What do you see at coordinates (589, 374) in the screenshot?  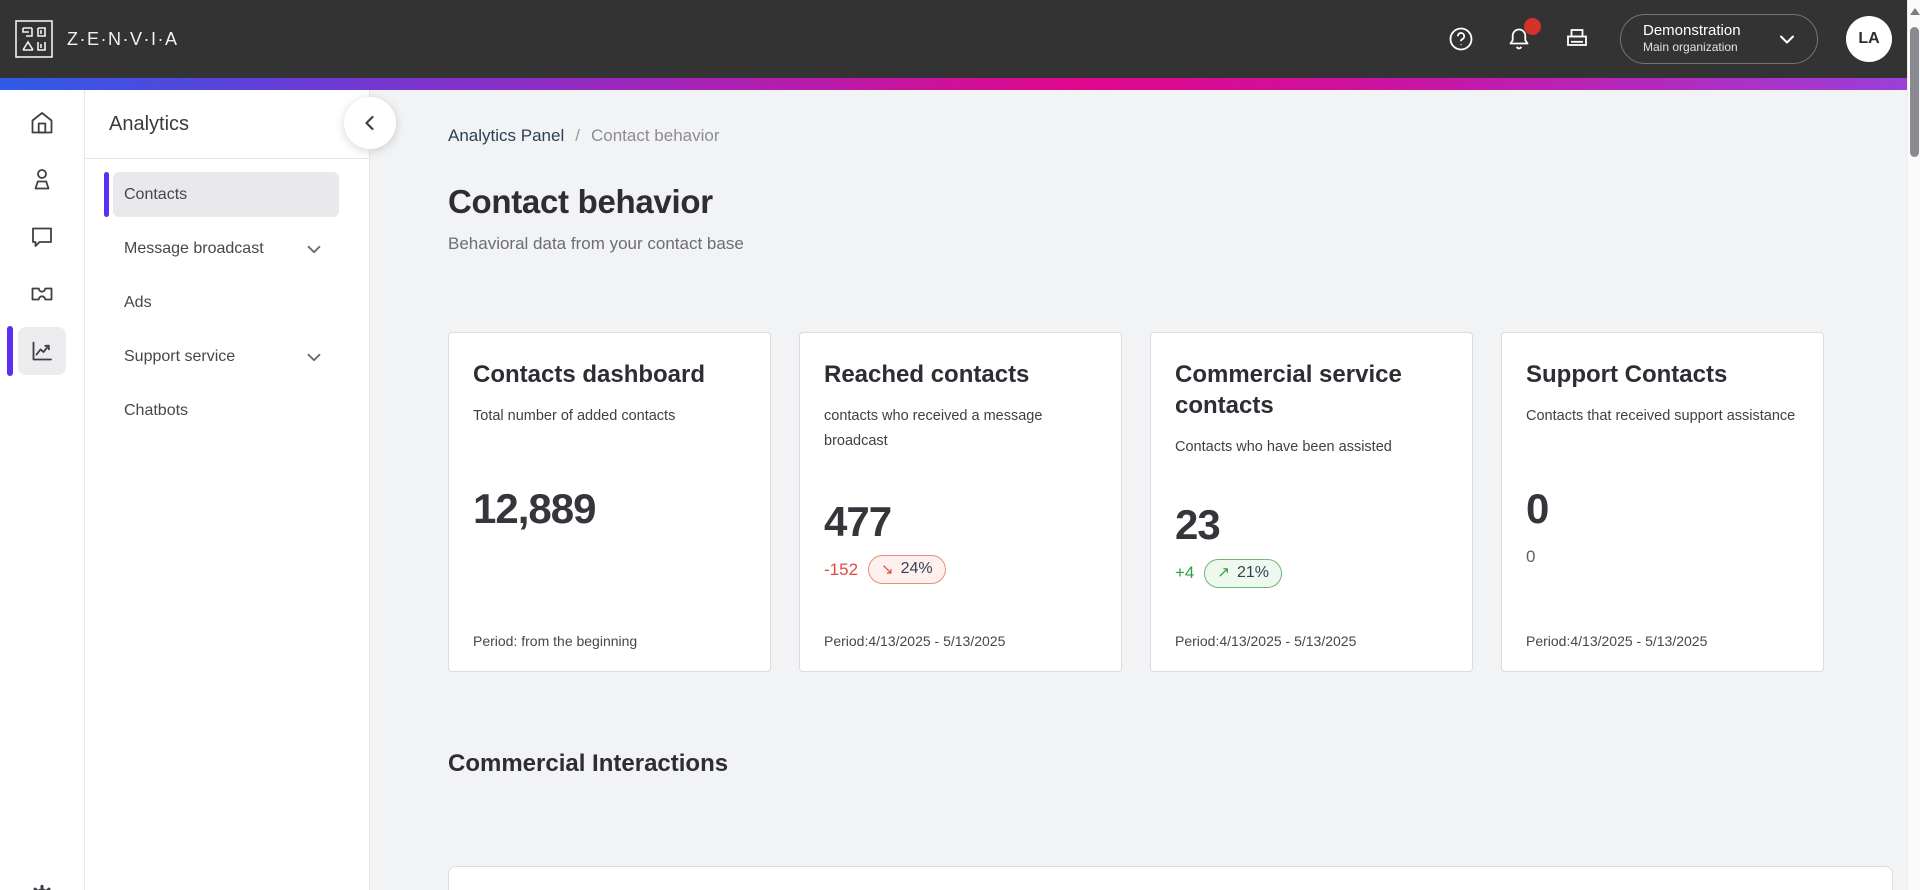 I see `card-title: Contacts dashboard` at bounding box center [589, 374].